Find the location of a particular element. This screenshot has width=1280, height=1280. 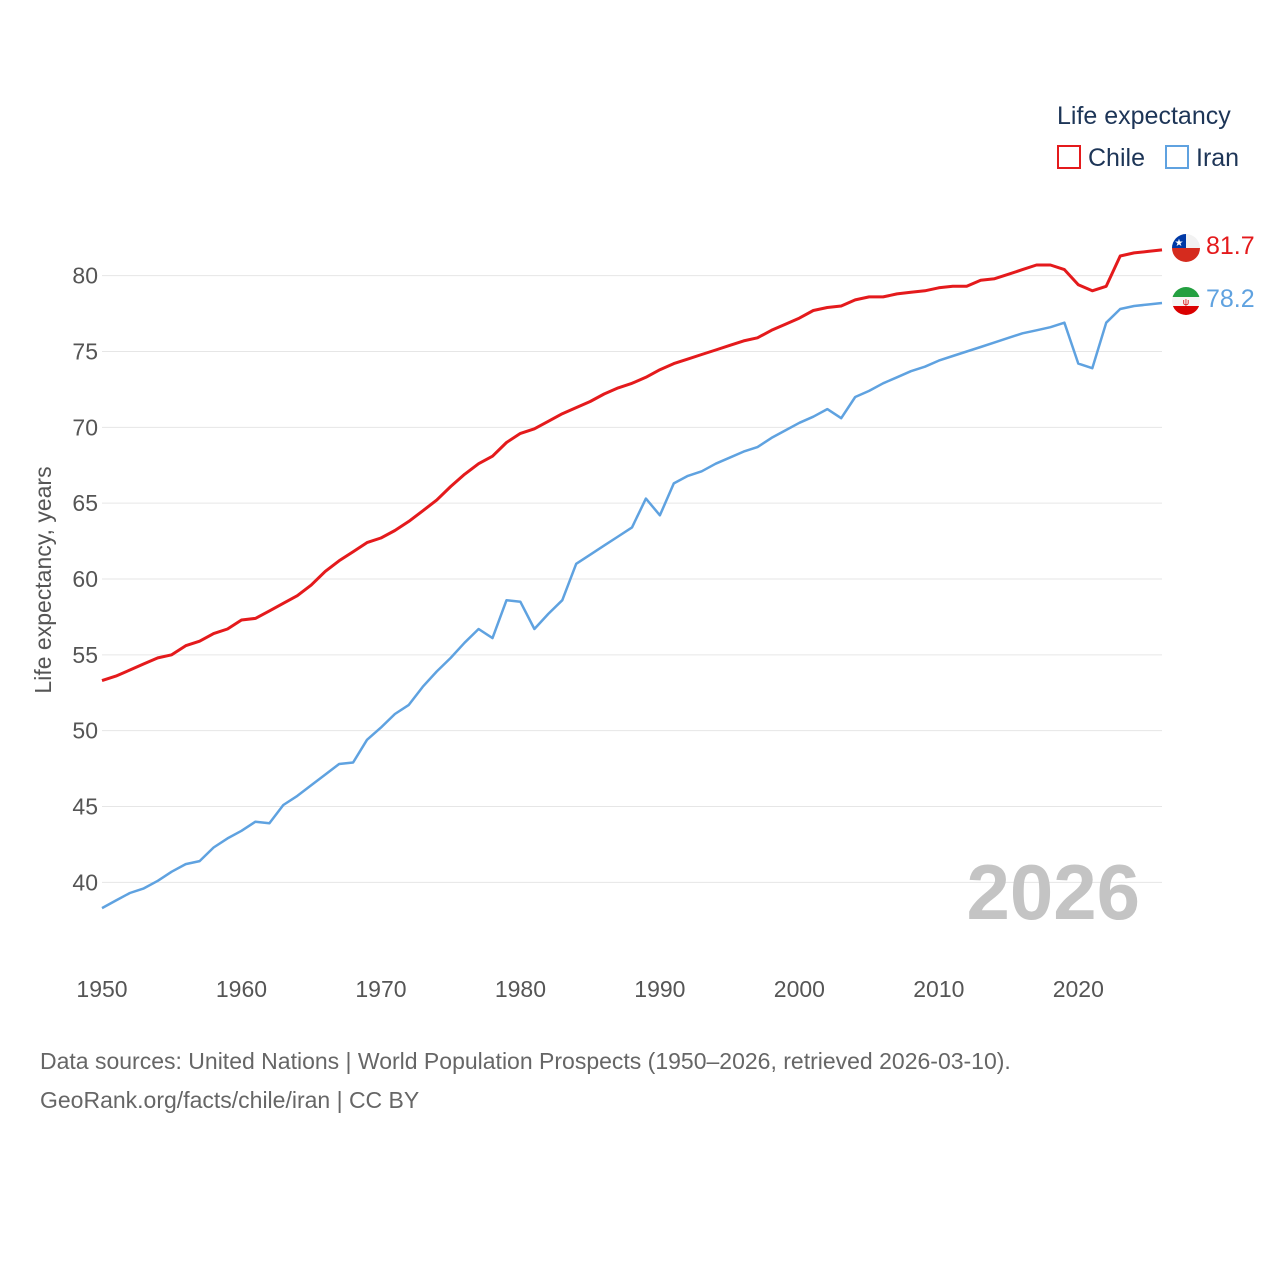

legend-item-iran: Iran is located at coordinates (1202, 158).